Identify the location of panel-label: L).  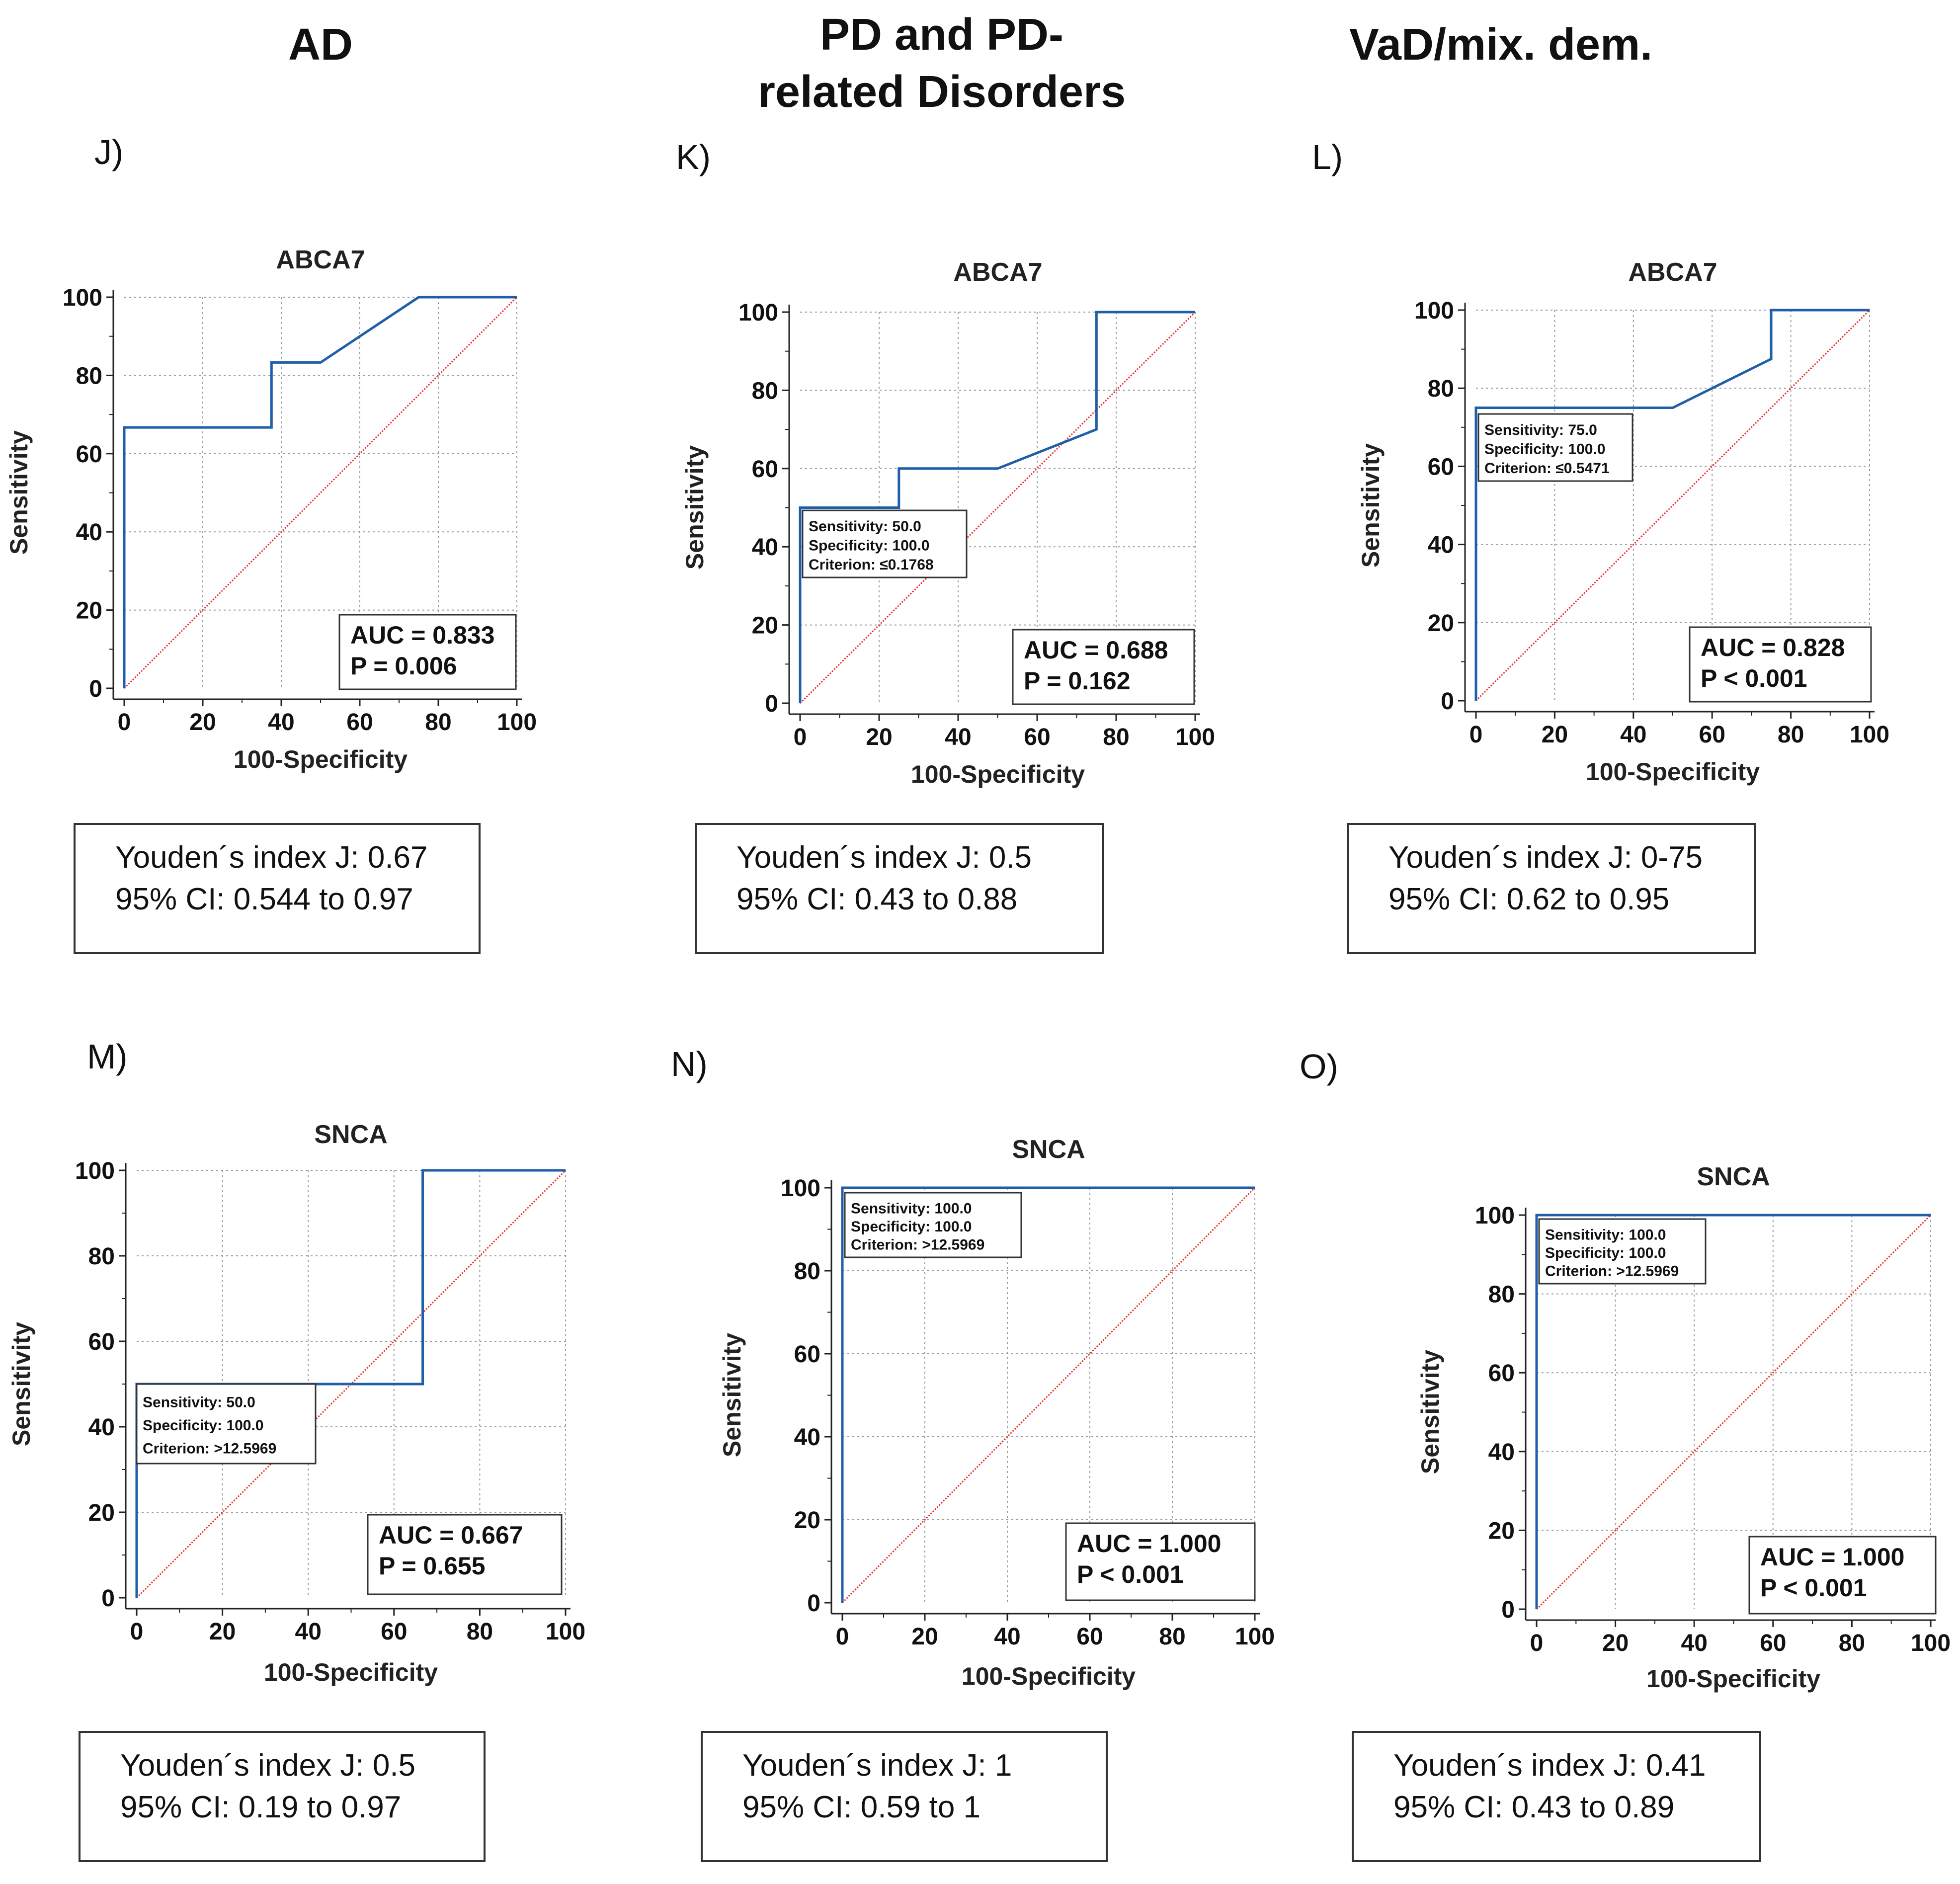
(1327, 157).